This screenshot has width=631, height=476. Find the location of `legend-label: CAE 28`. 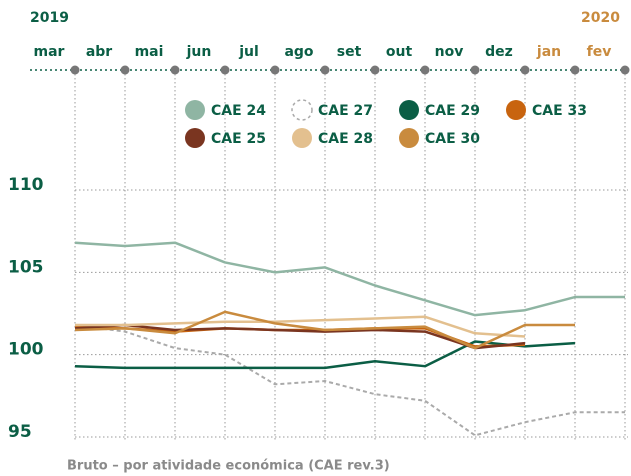

legend-label: CAE 28 is located at coordinates (345, 139).